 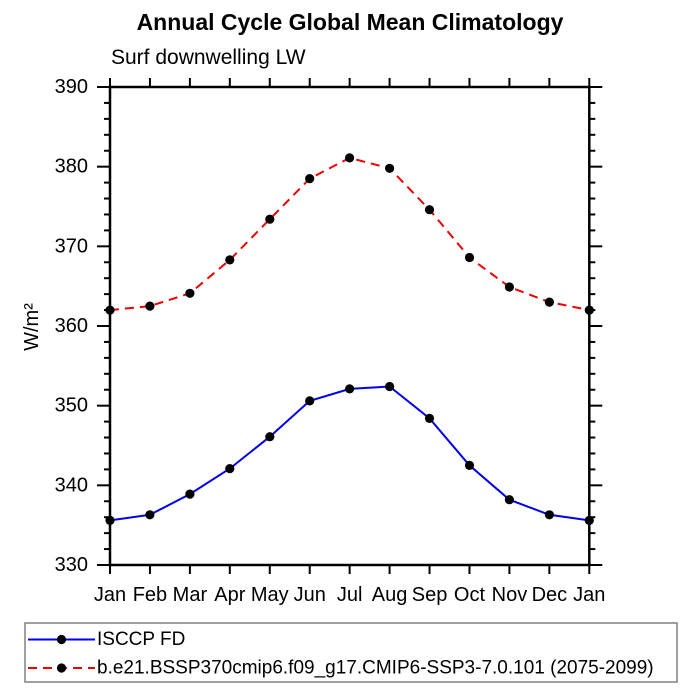 I want to click on y-tick-label: 360, so click(x=71, y=326).